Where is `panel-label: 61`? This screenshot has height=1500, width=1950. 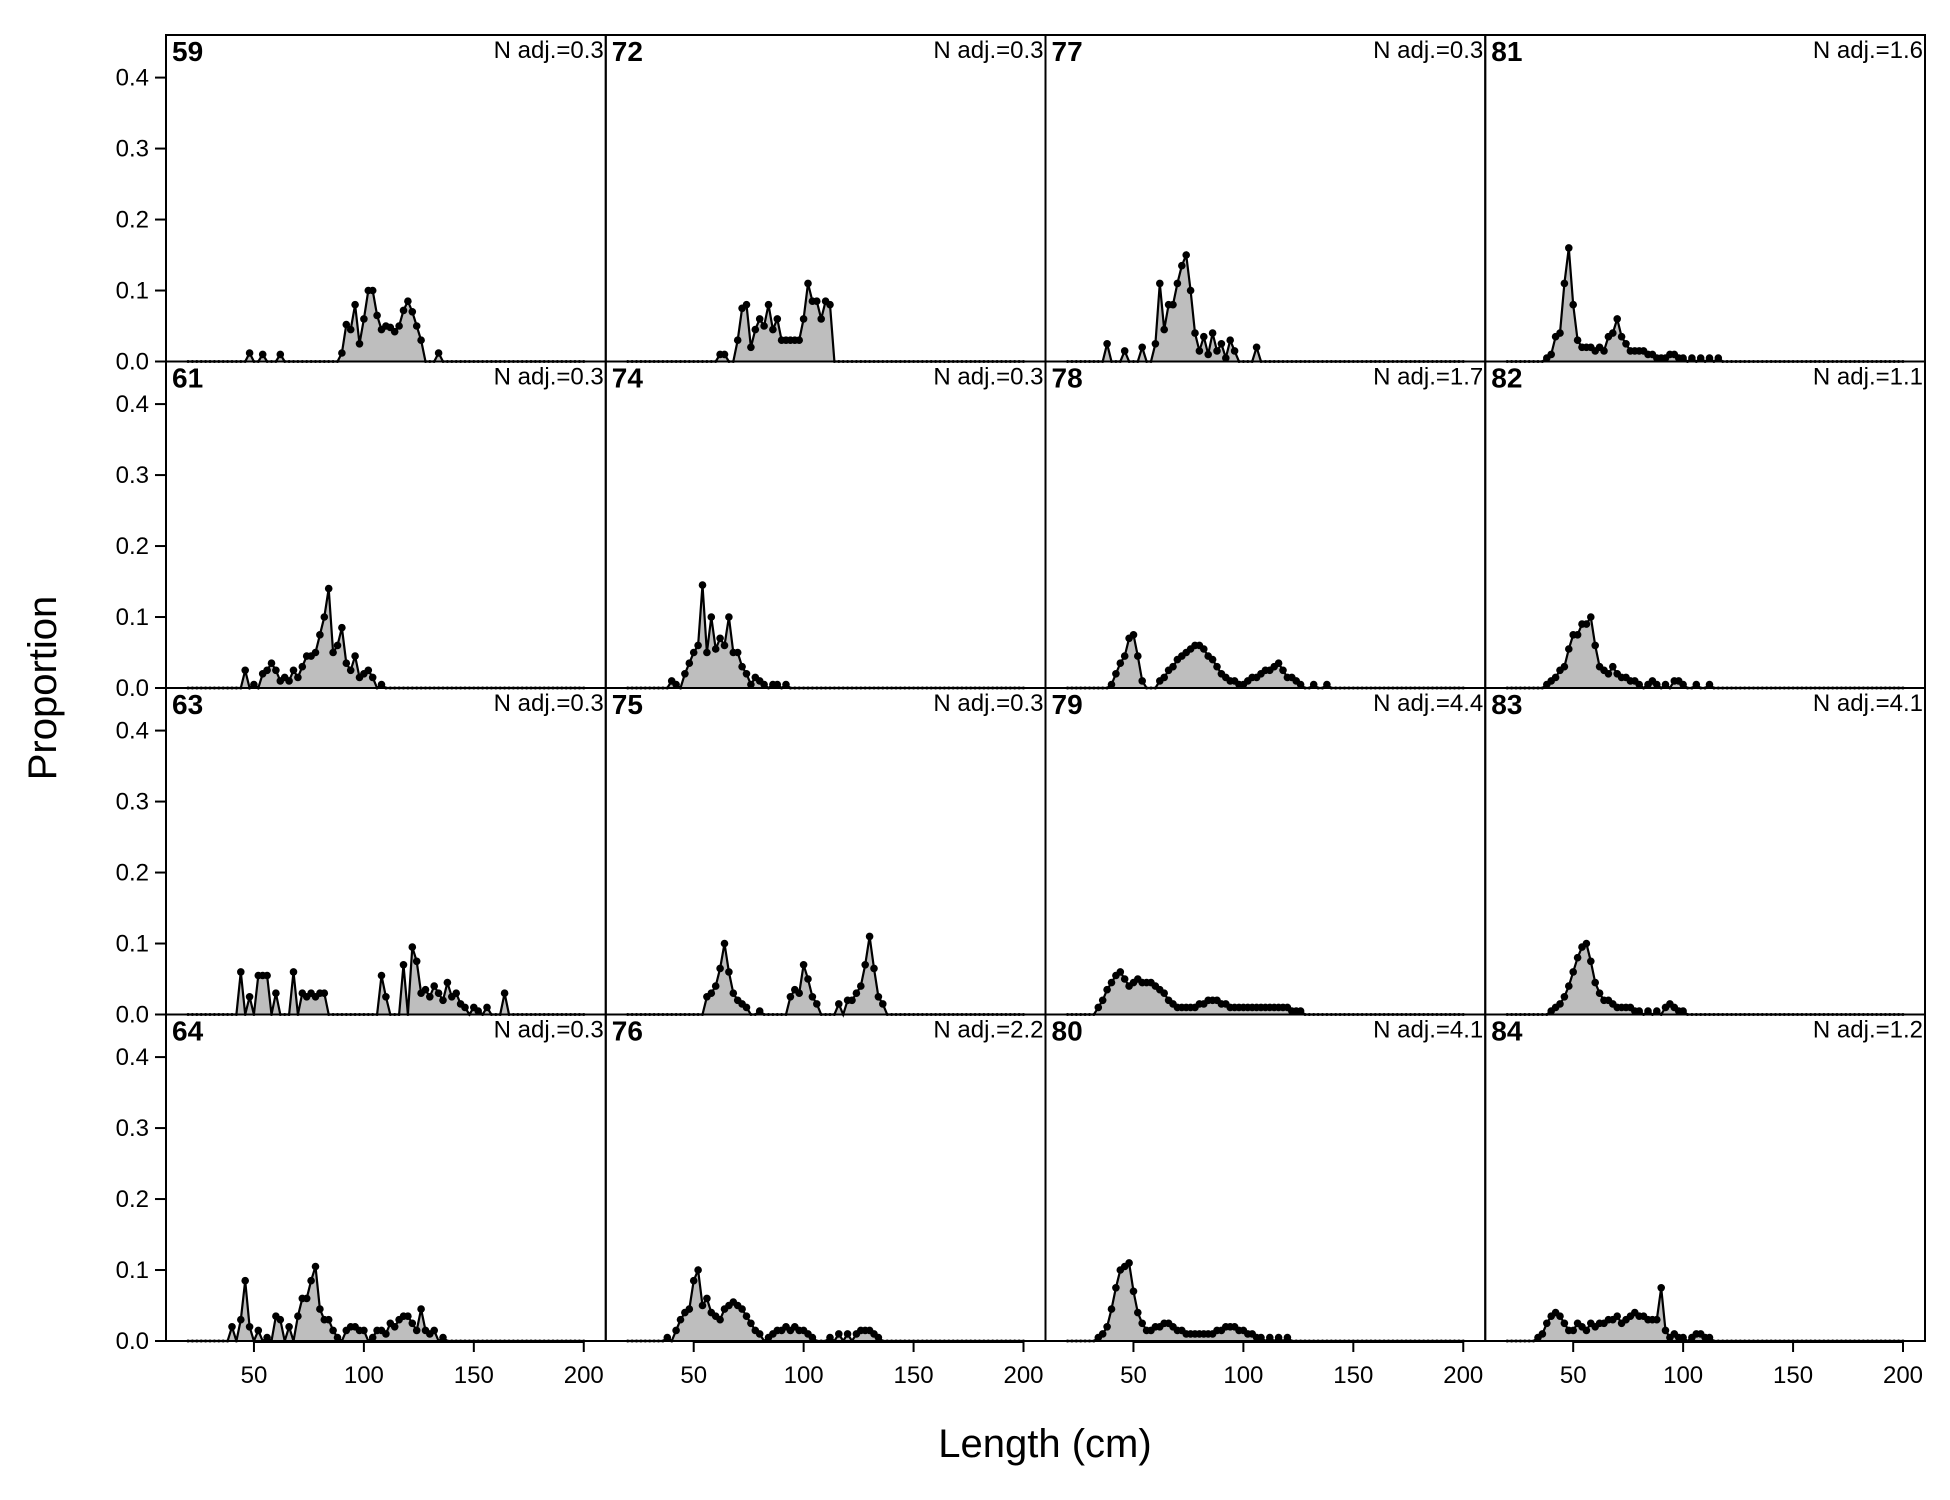 panel-label: 61 is located at coordinates (187, 378).